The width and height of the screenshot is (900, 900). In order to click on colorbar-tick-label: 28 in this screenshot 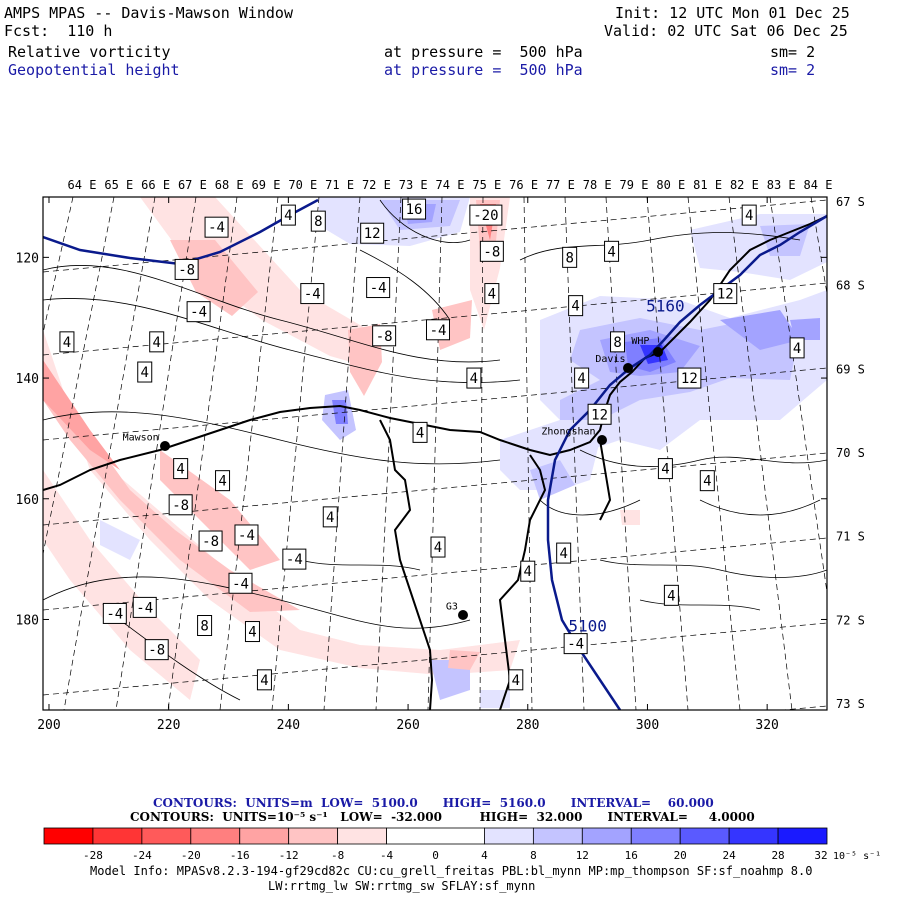, I will do `click(777, 855)`.